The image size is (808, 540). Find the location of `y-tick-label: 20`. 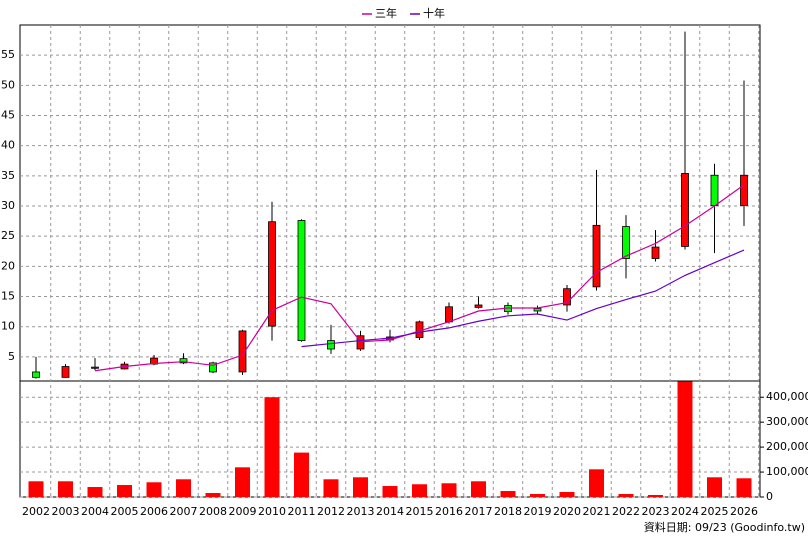

y-tick-label: 20 is located at coordinates (8, 265).